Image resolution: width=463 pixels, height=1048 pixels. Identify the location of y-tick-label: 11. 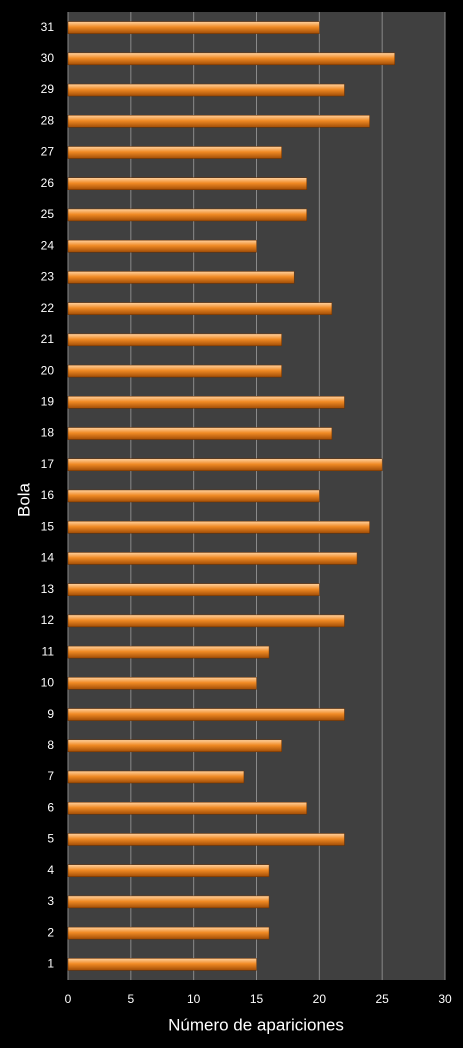
(48, 651).